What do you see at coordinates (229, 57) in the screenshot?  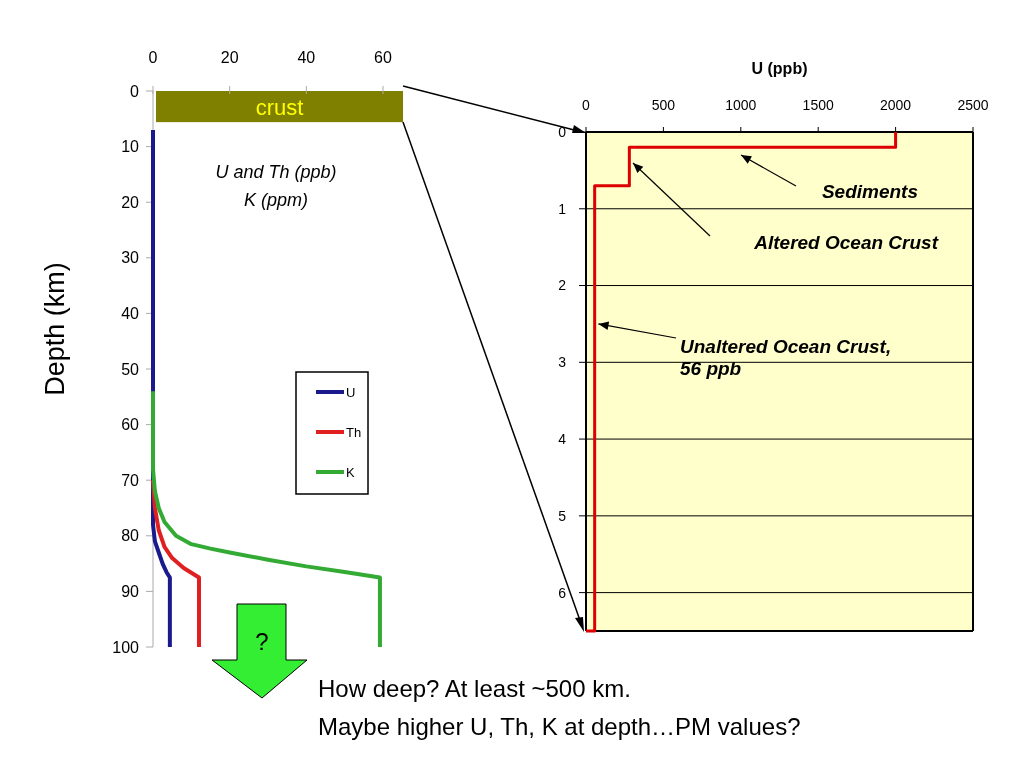 I see `x-tick-label: 20` at bounding box center [229, 57].